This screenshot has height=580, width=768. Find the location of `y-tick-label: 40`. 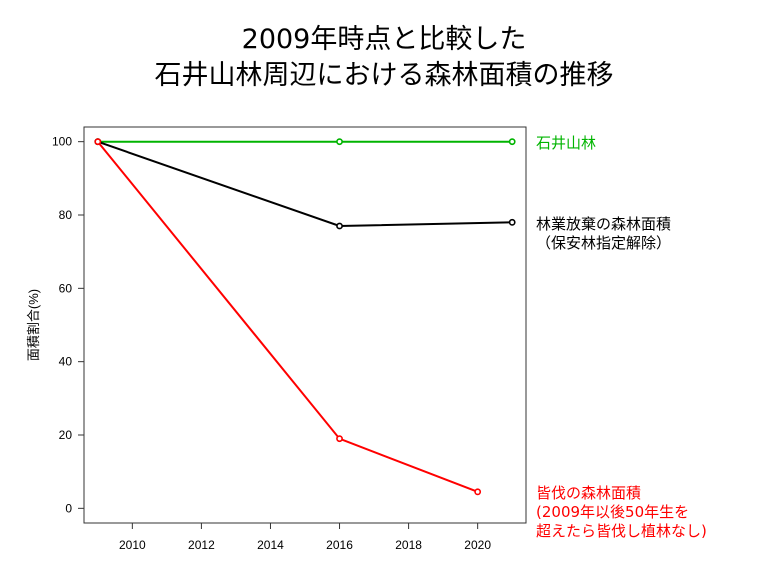

y-tick-label: 40 is located at coordinates (66, 362).